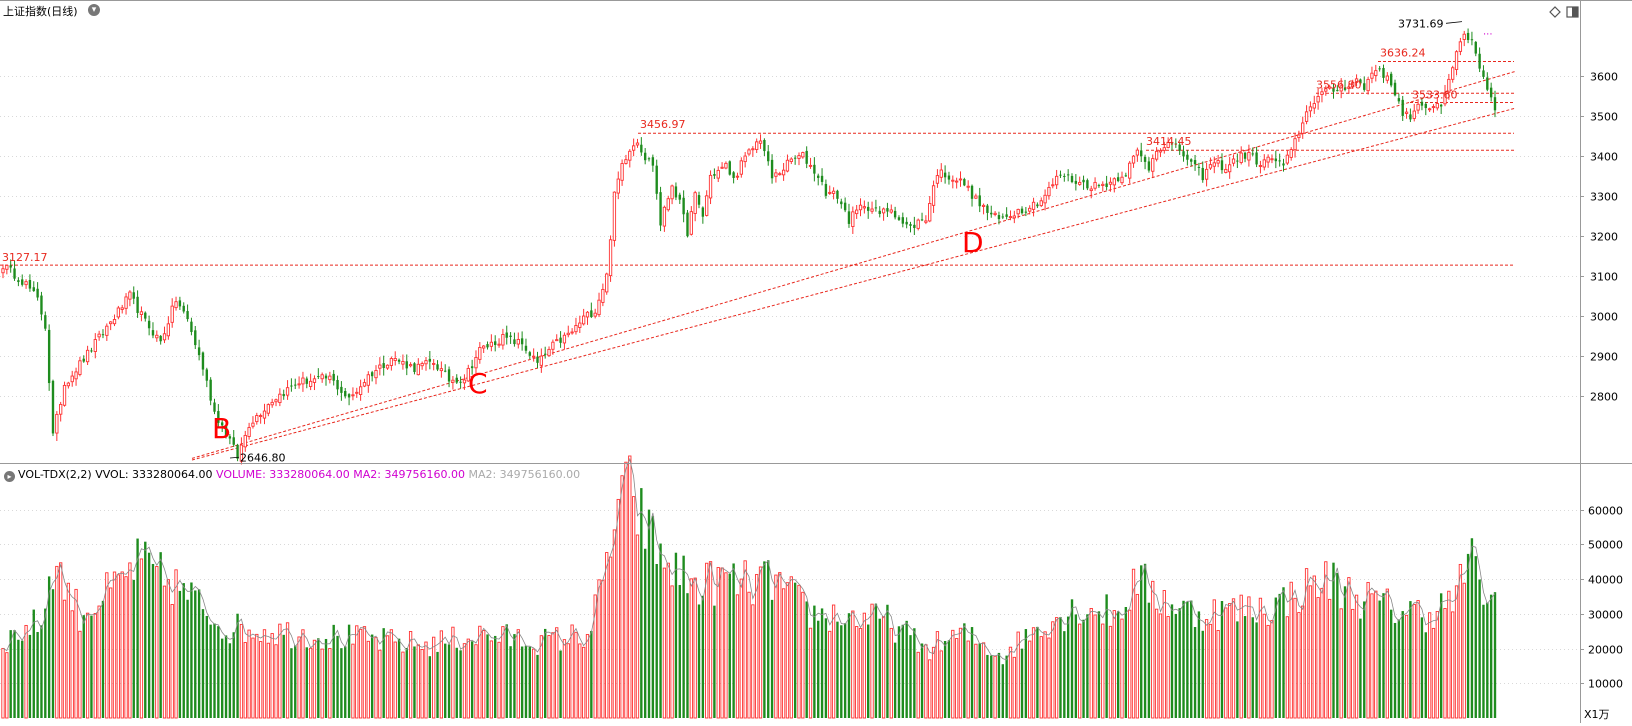 The image size is (1632, 726). I want to click on volume-tick-label: 50000, so click(1605, 545).